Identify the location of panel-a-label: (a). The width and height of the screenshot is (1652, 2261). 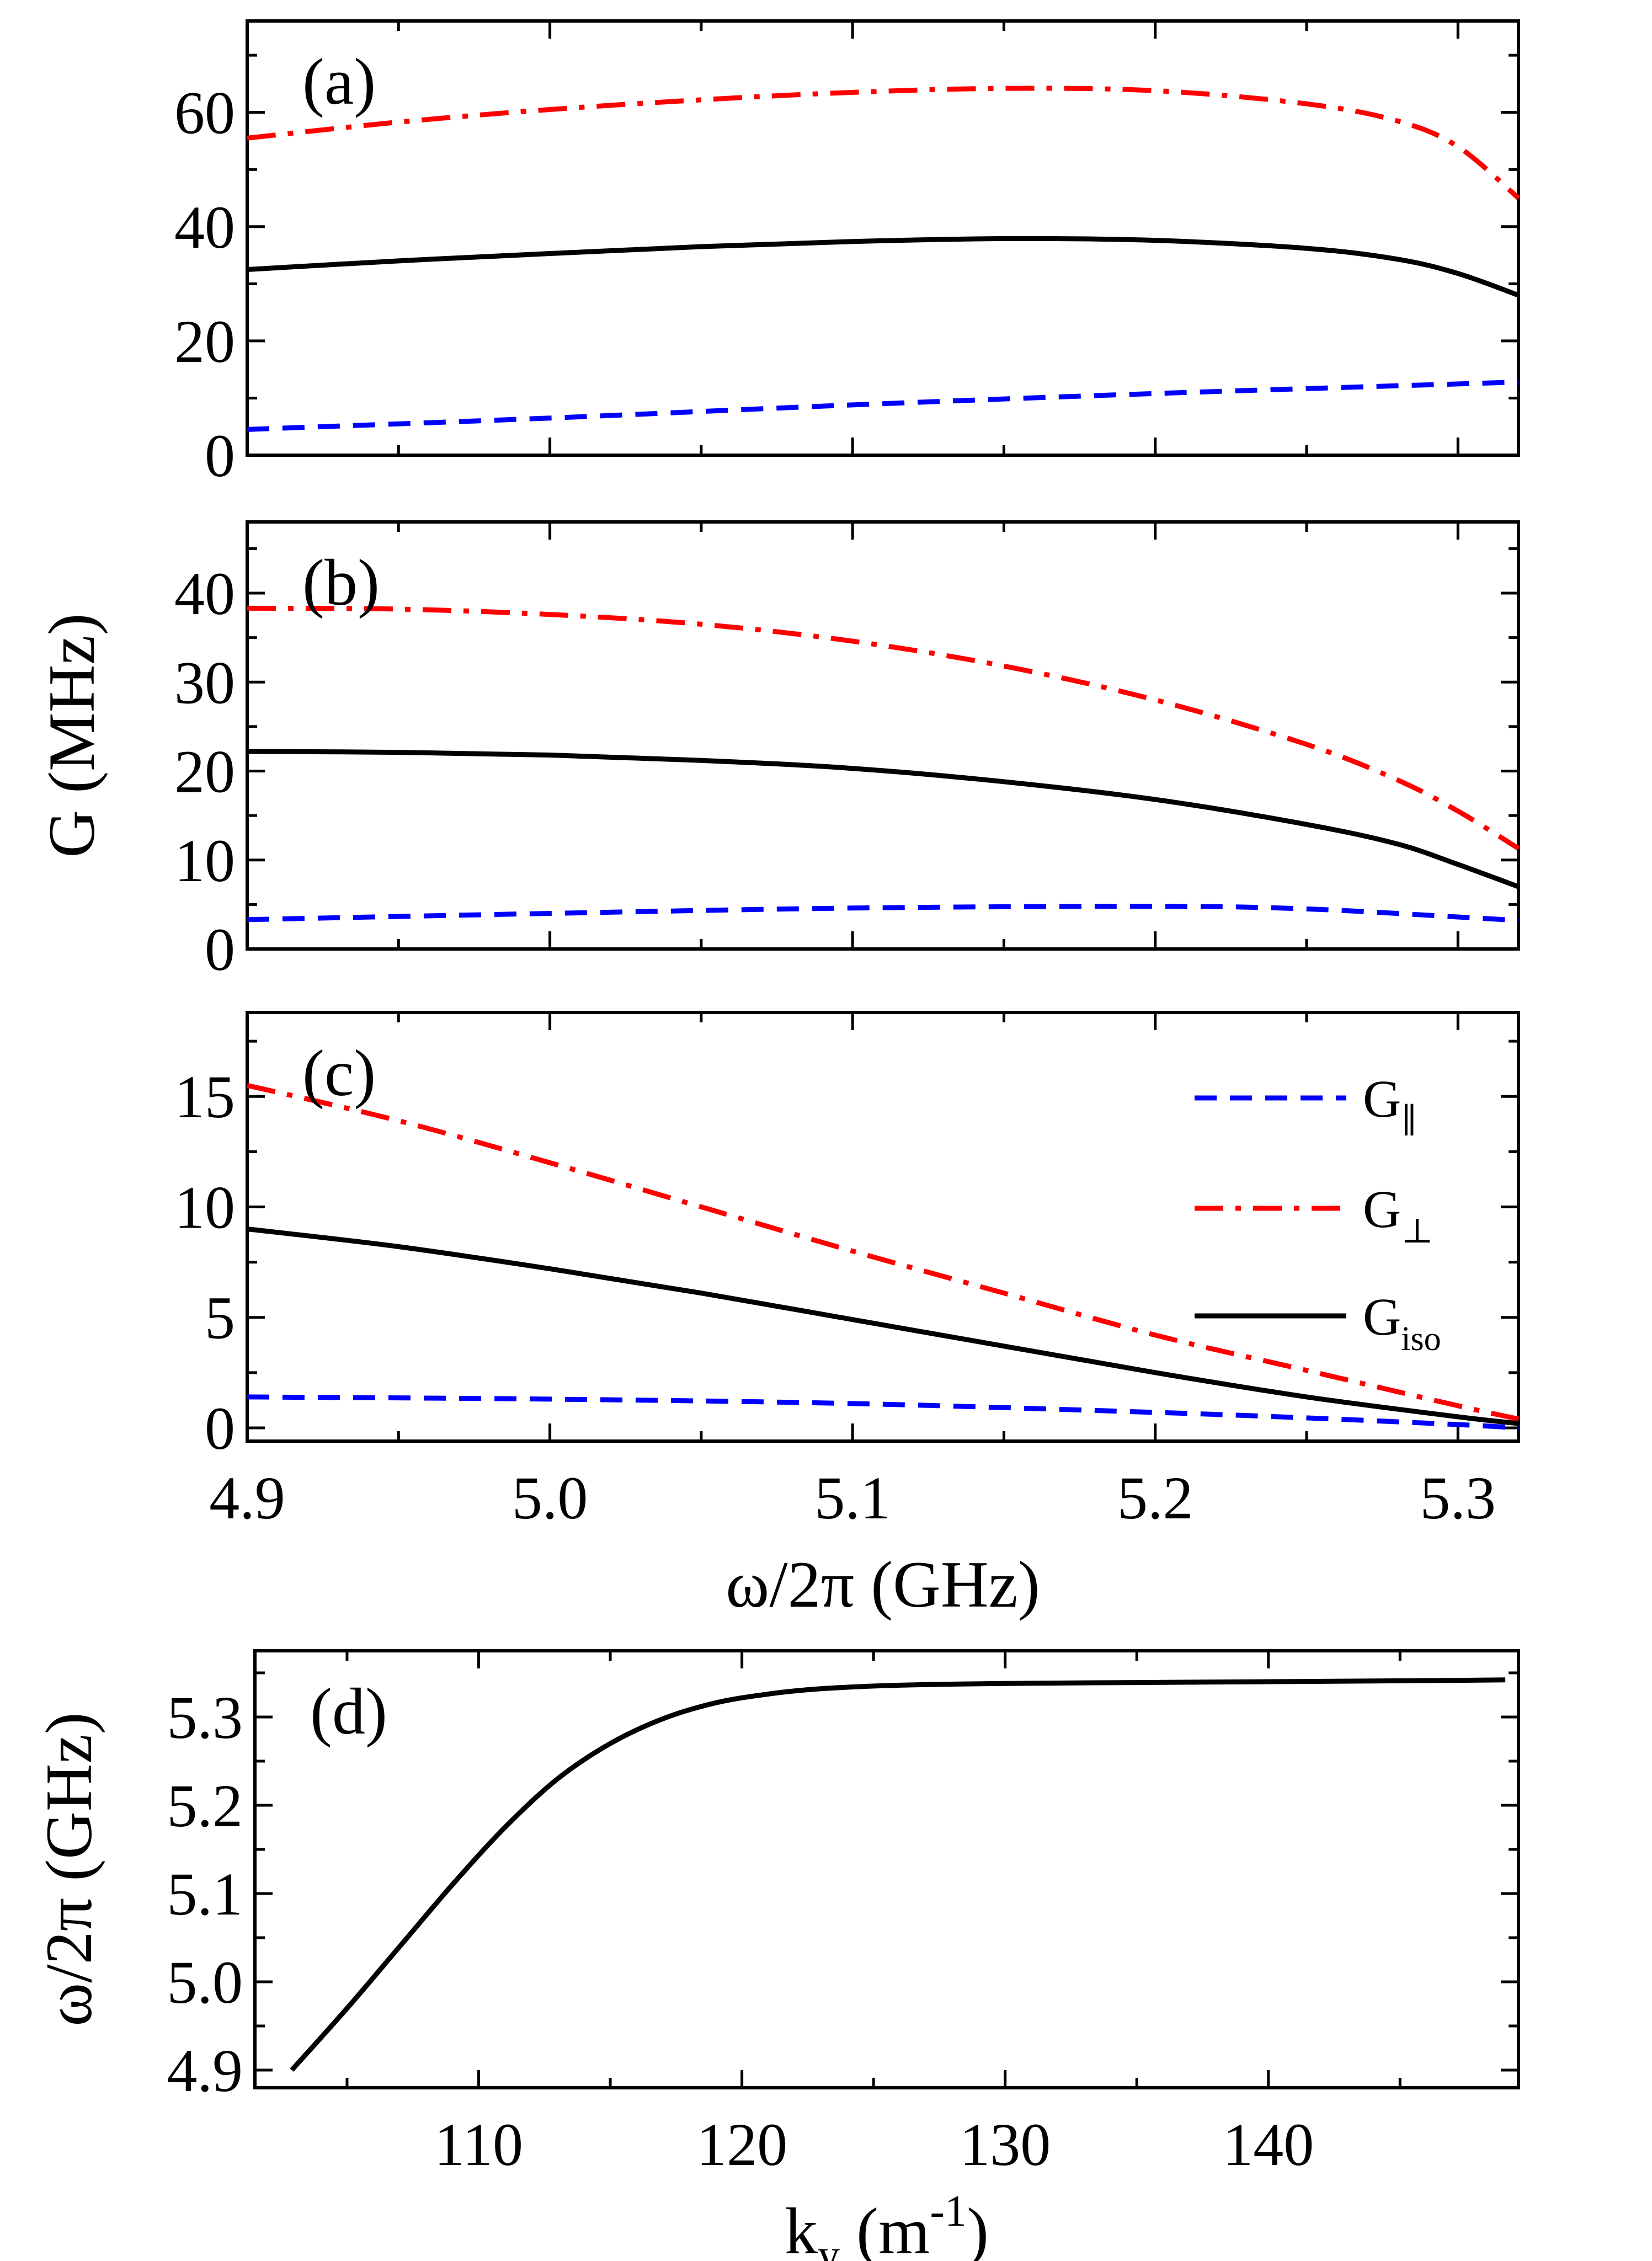
(339, 81).